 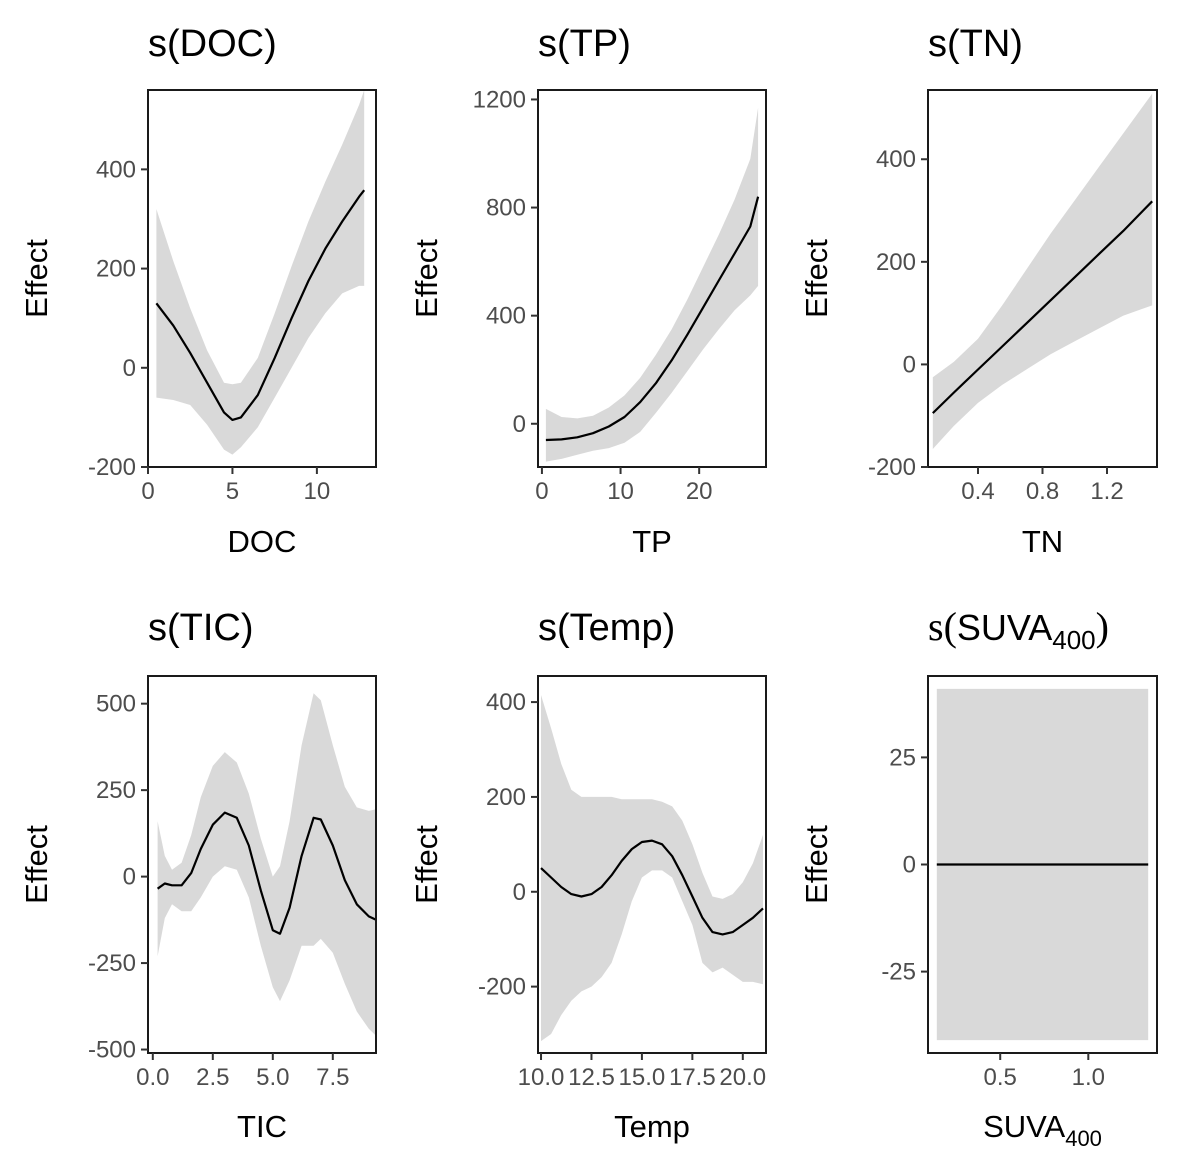 What do you see at coordinates (112, 467) in the screenshot?
I see `y-tick-label-doc: -200` at bounding box center [112, 467].